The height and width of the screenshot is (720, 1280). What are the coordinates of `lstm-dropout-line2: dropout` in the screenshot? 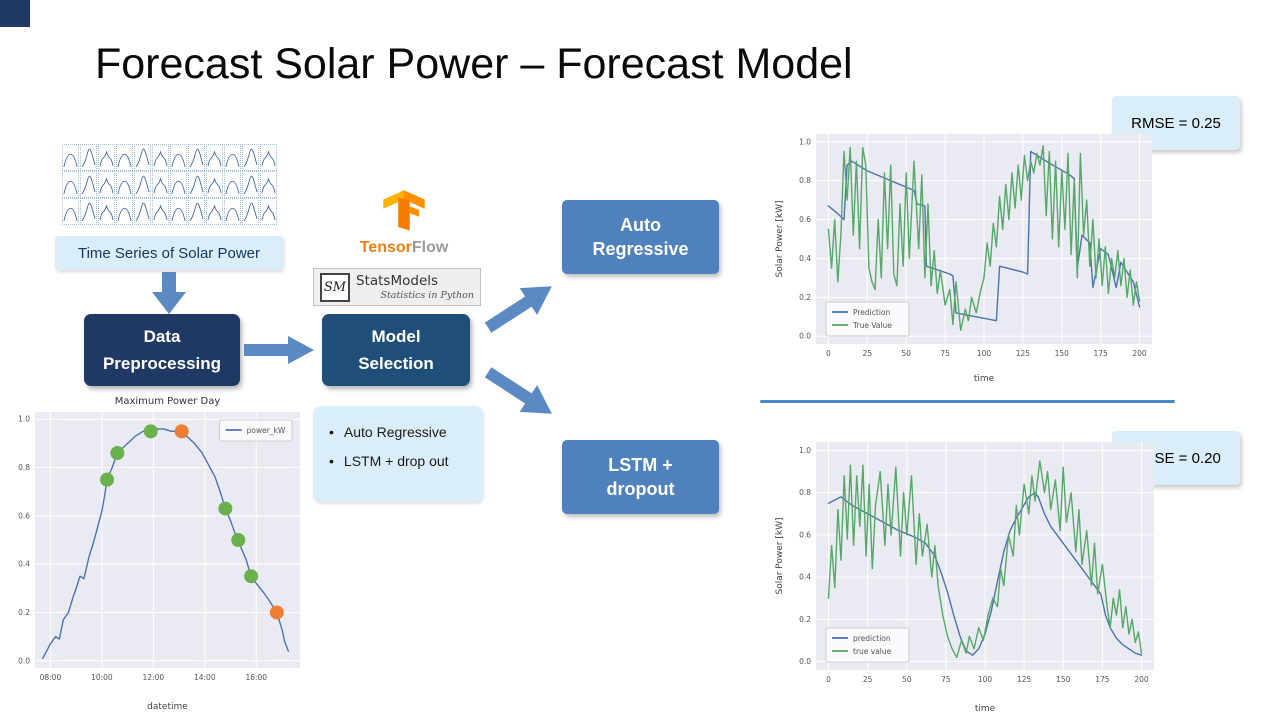 It's located at (640, 489).